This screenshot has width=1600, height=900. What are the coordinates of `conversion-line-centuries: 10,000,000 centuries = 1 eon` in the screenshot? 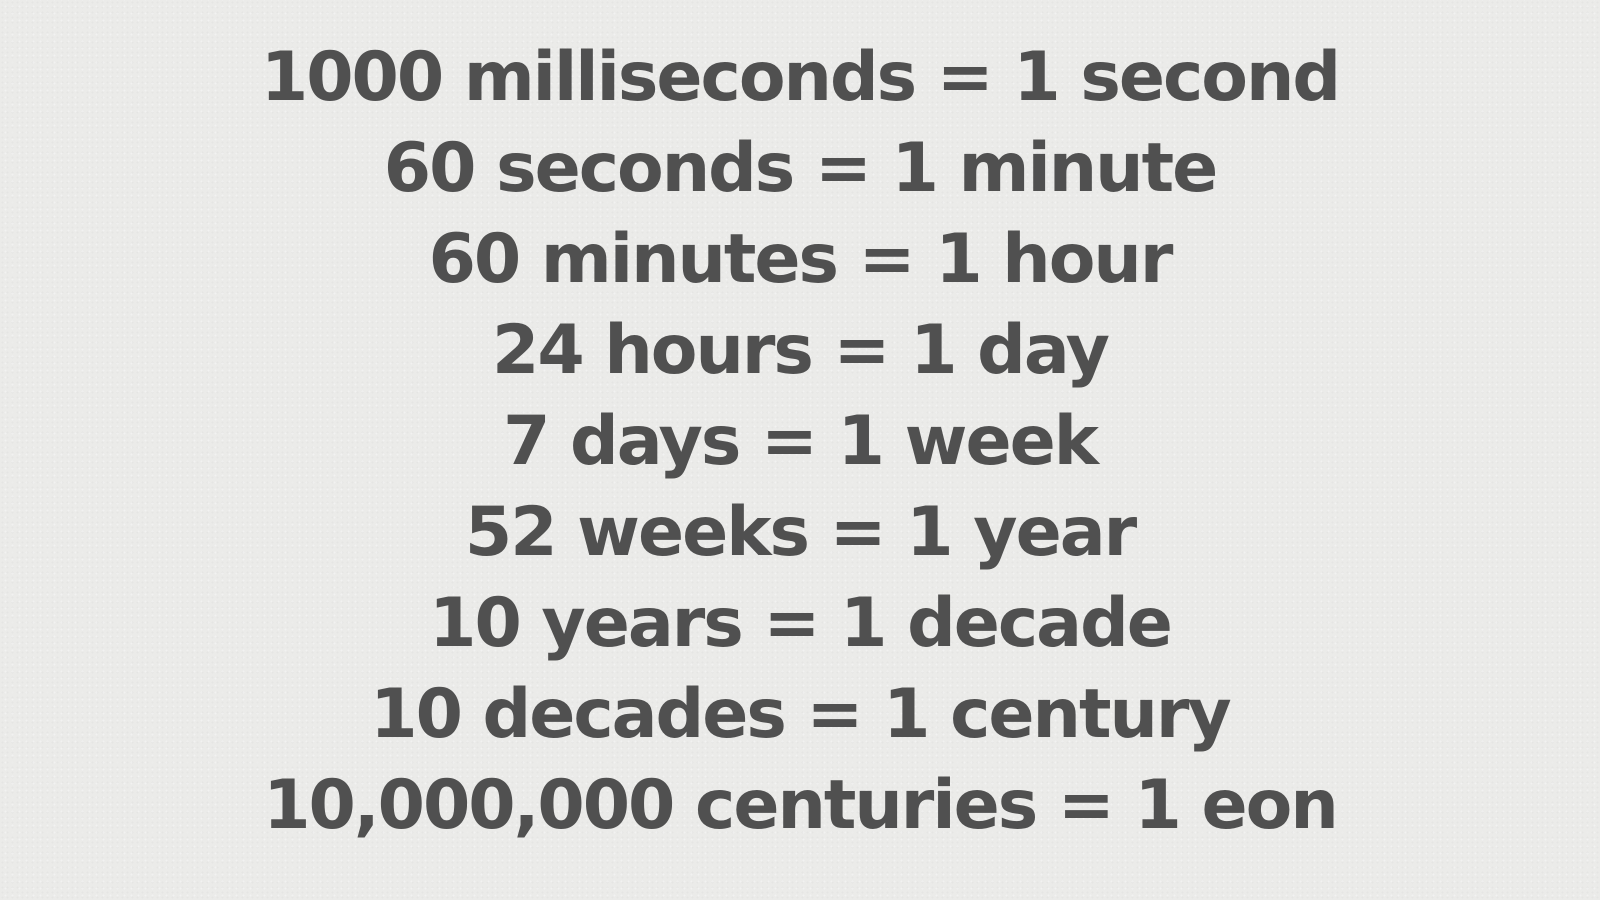 It's located at (801, 805).